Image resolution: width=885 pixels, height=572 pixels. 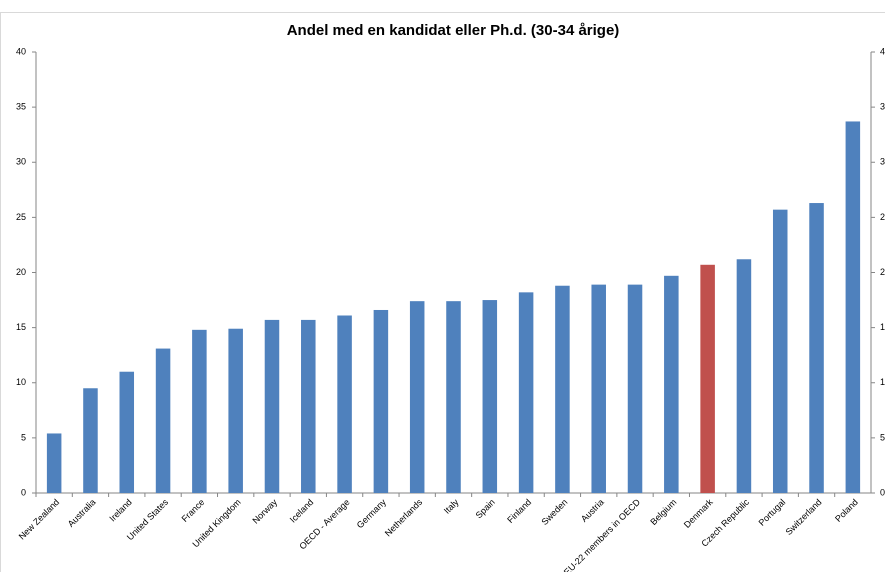 I want to click on y-tick-label: 30, so click(x=21, y=162).